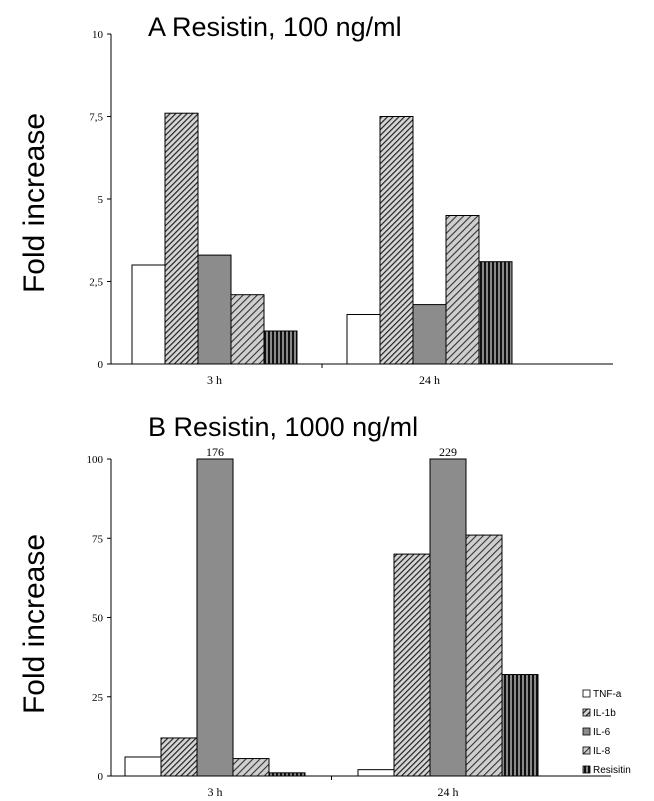  I want to click on y-tick-label: 75, so click(98, 539).